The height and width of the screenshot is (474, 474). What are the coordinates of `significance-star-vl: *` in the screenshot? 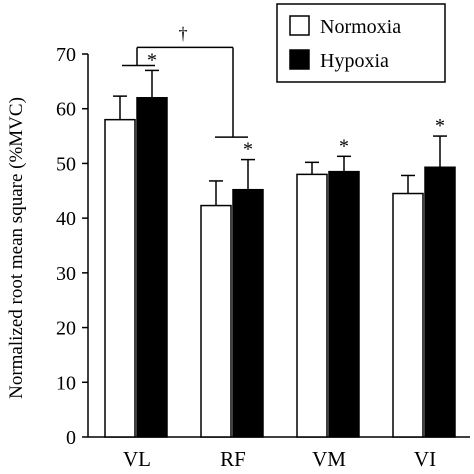 It's located at (152, 60).